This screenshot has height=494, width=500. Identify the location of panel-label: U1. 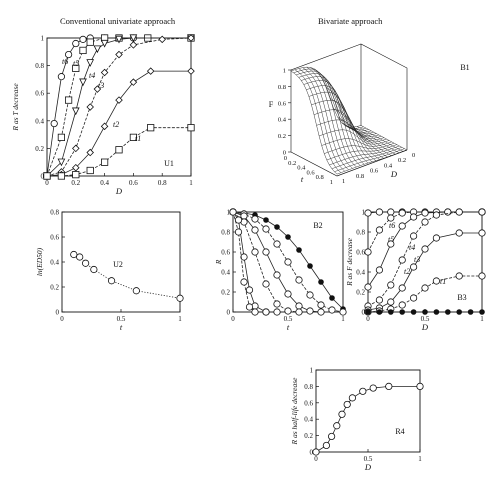
(169, 163).